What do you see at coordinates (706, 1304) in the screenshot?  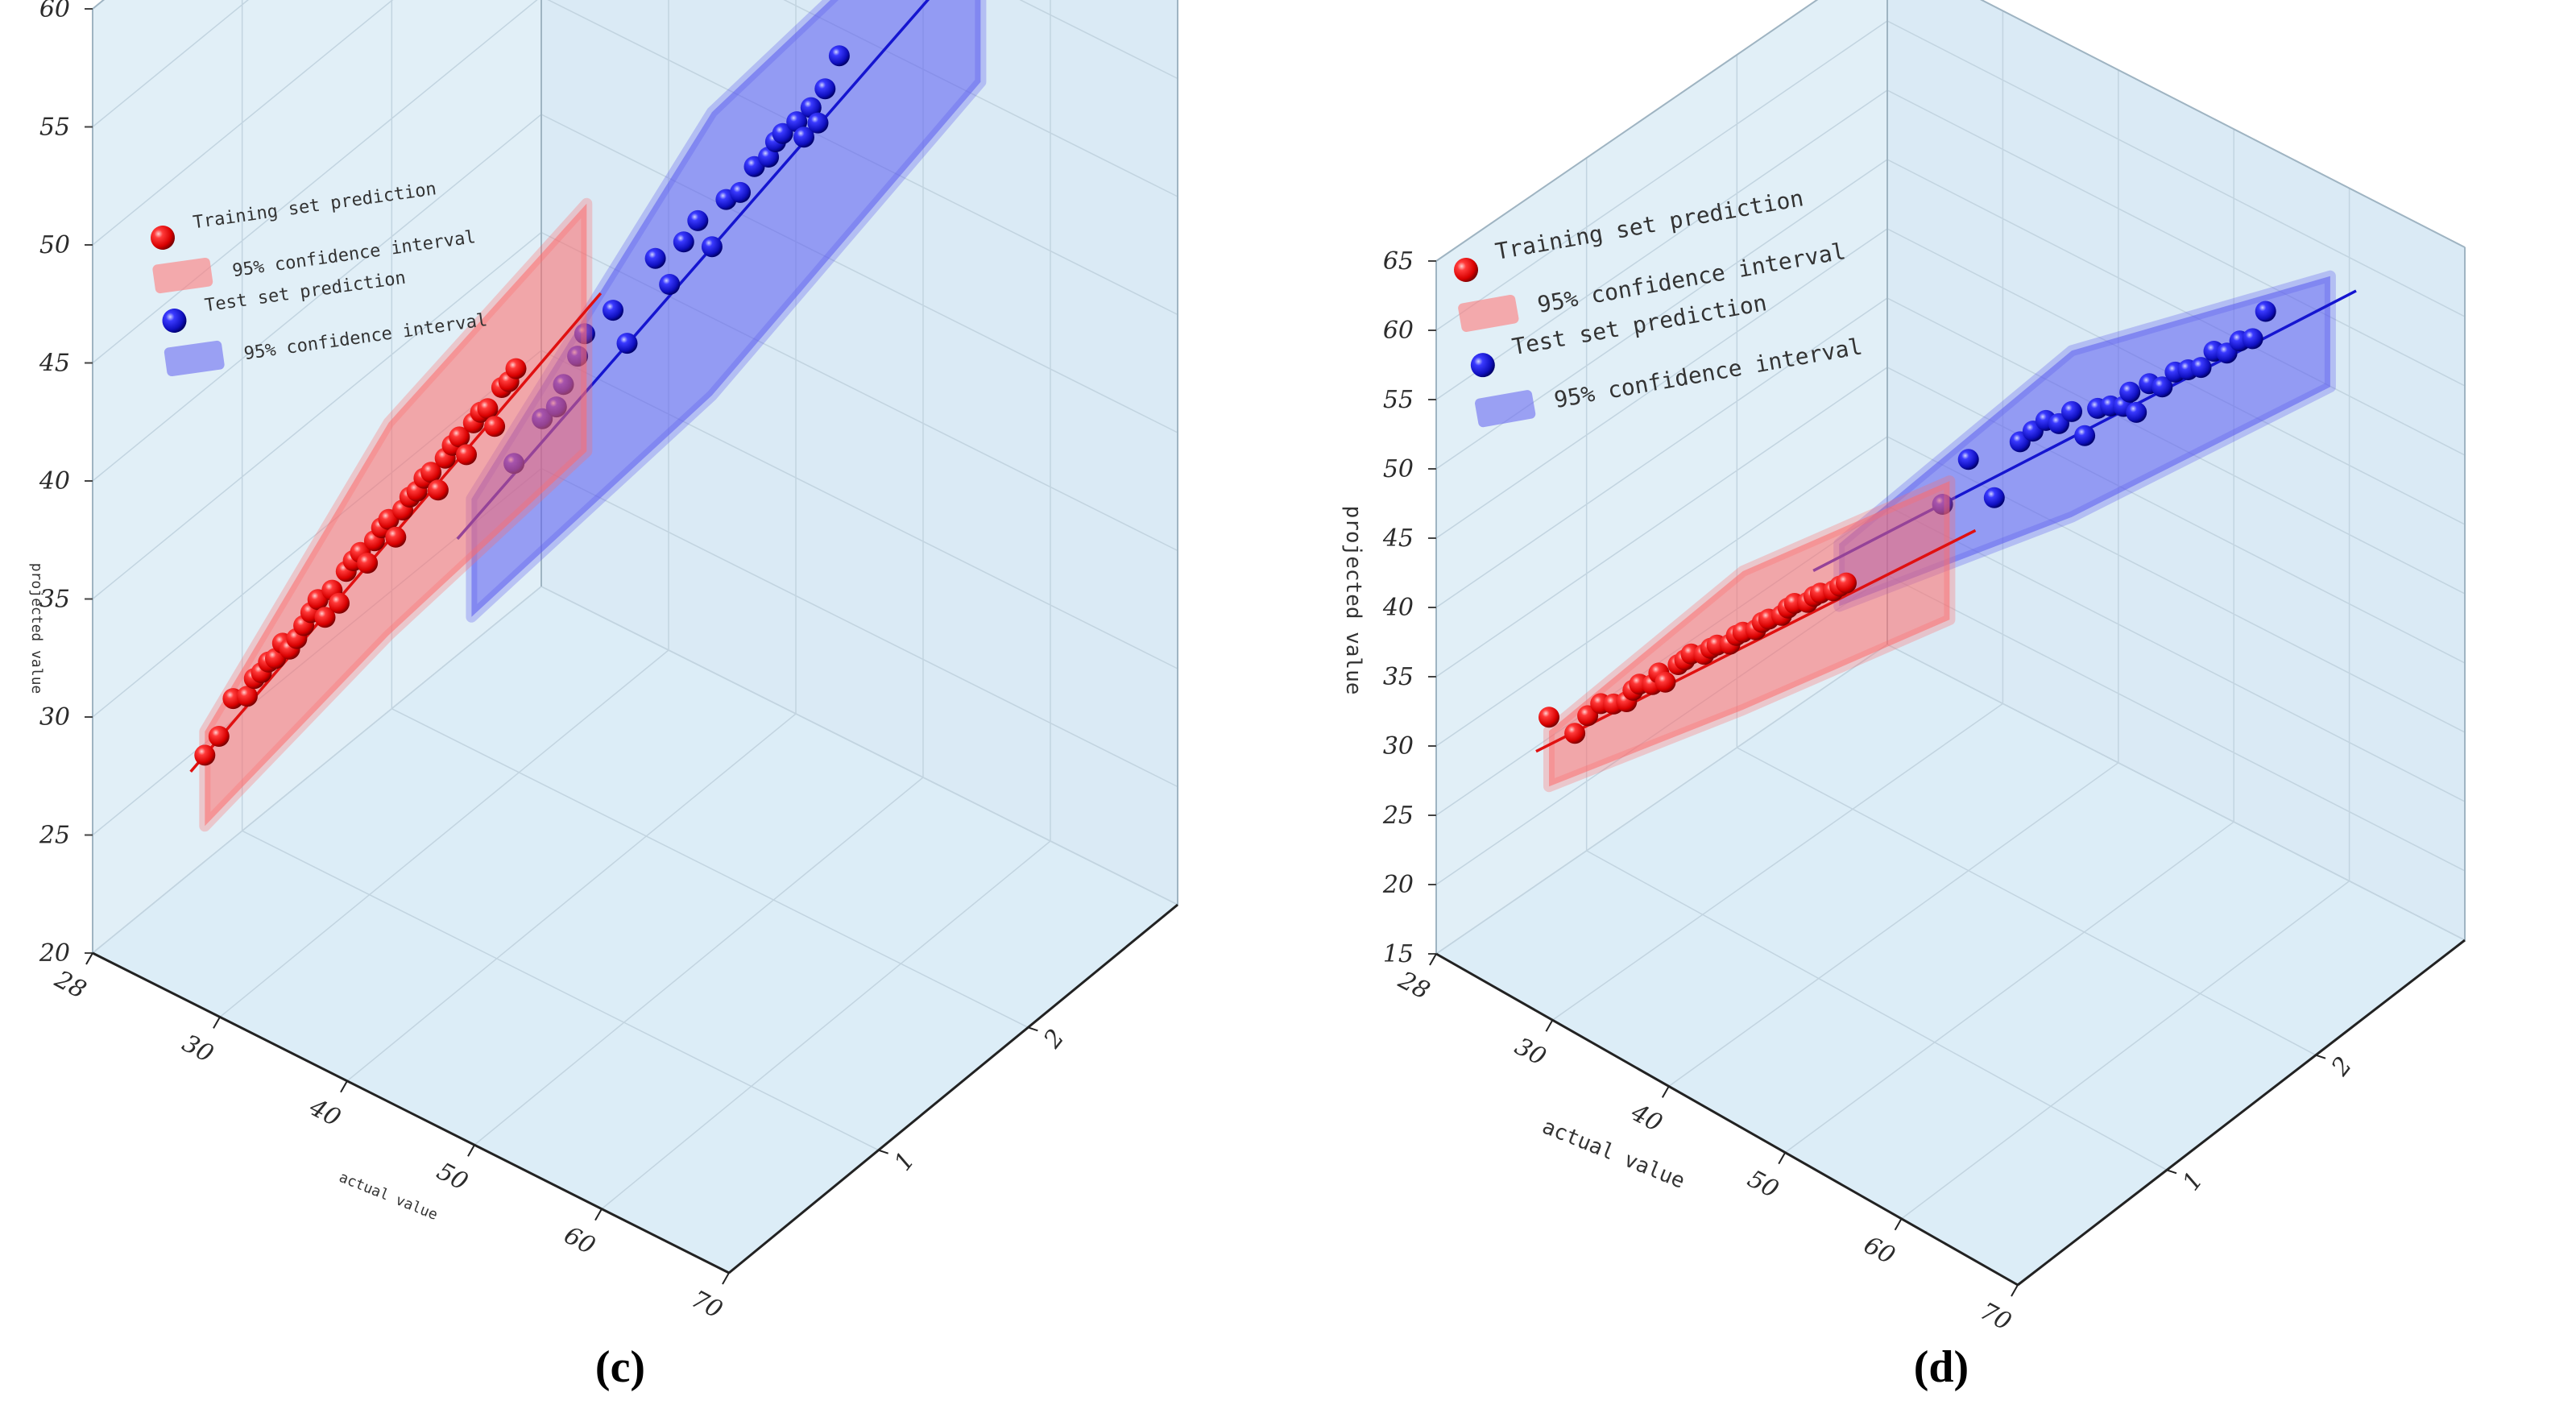 I see `x-tick-label: 70` at bounding box center [706, 1304].